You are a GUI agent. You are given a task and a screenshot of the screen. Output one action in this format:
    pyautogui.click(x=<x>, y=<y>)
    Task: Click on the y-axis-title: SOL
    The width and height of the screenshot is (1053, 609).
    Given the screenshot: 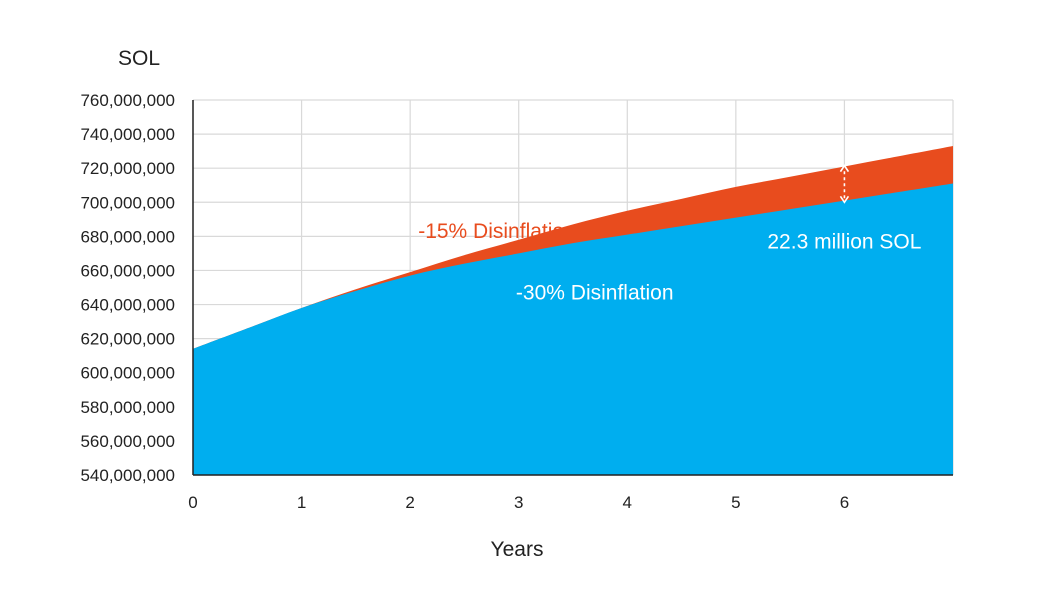 What is the action you would take?
    pyautogui.click(x=139, y=58)
    